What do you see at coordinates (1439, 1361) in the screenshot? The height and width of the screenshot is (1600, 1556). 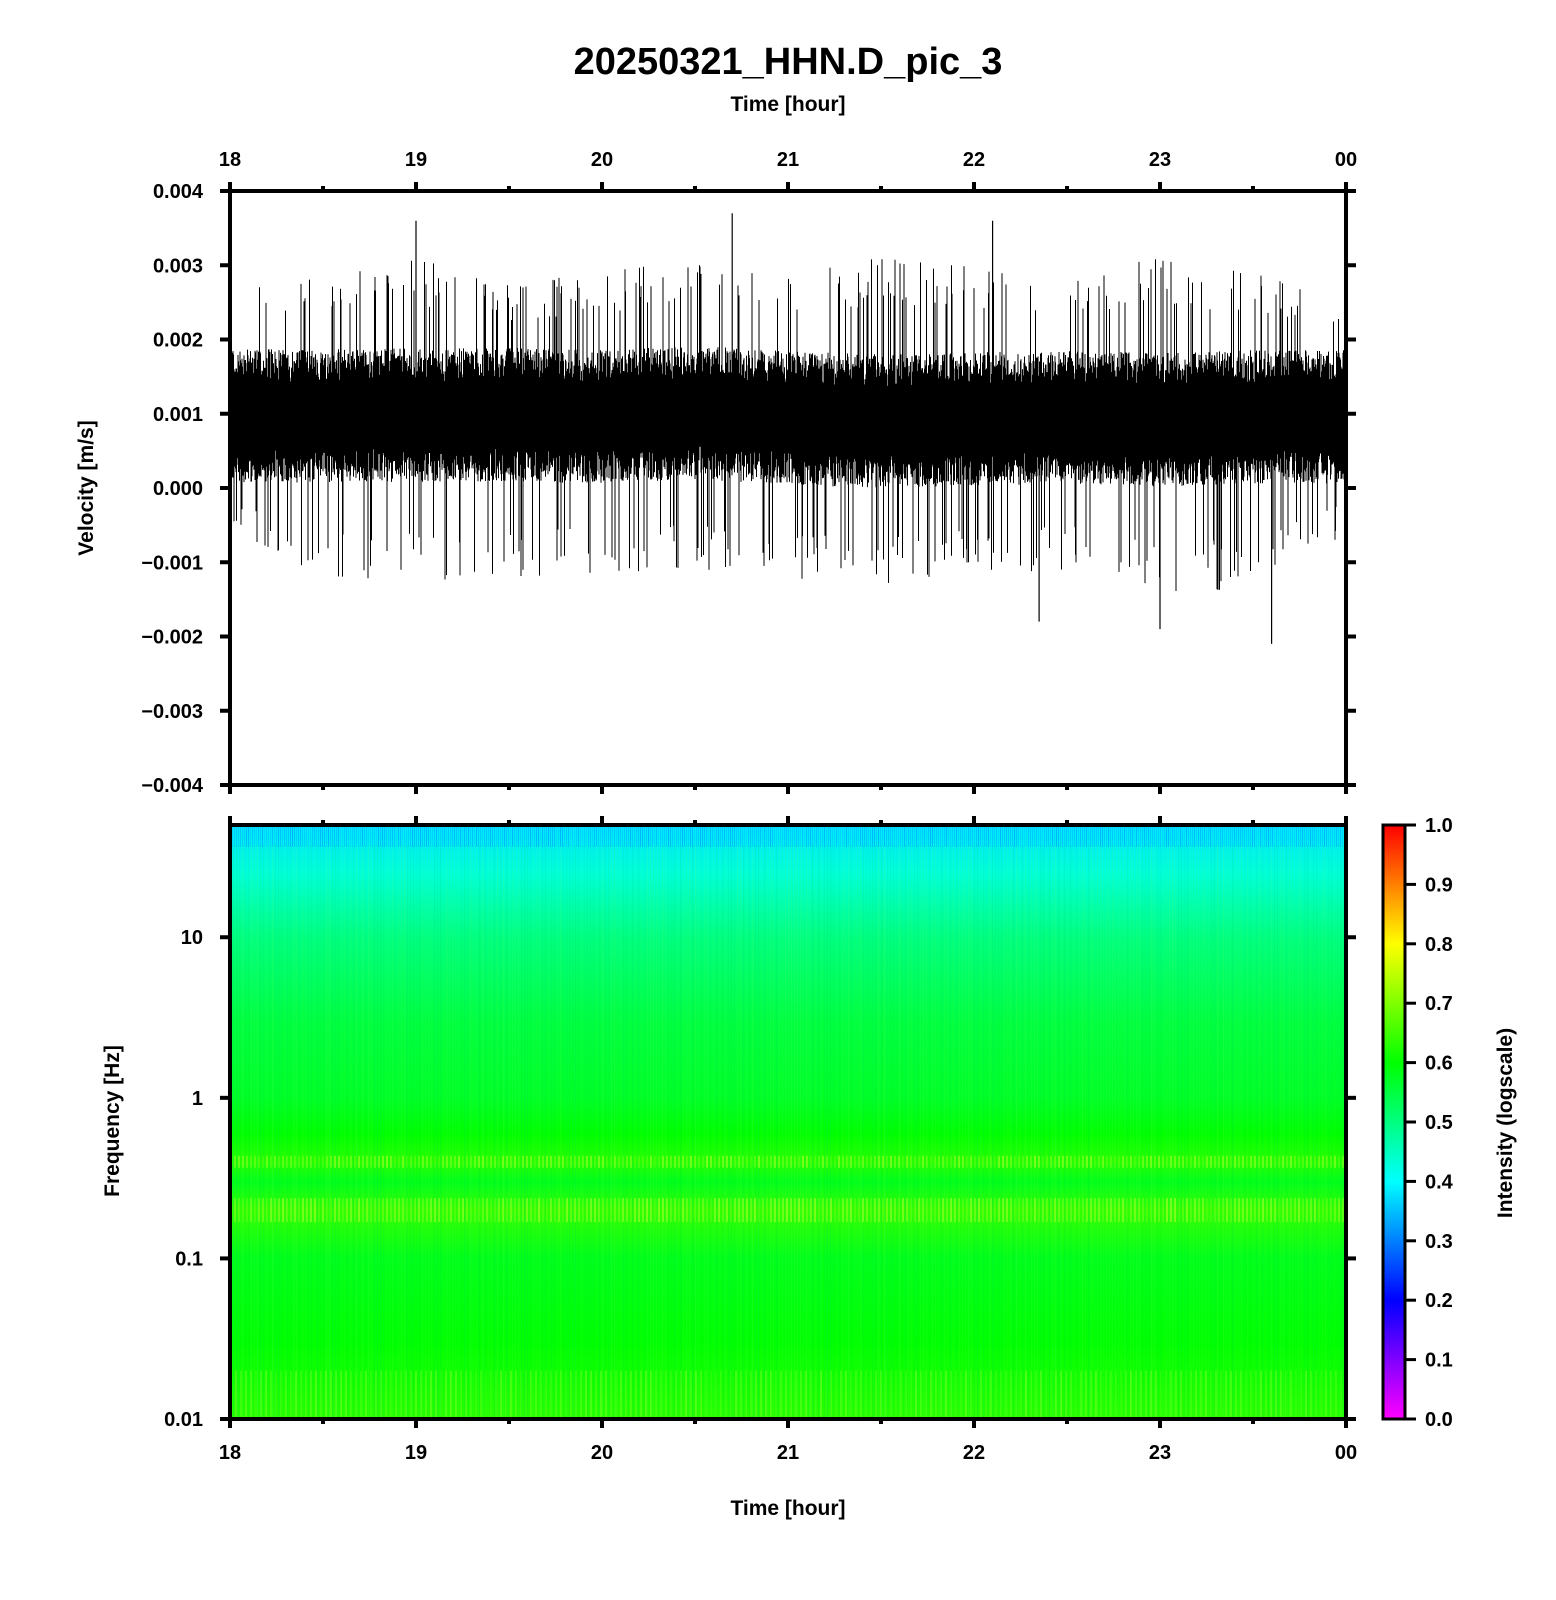 I see `colorbar-tick-label: 0.1` at bounding box center [1439, 1361].